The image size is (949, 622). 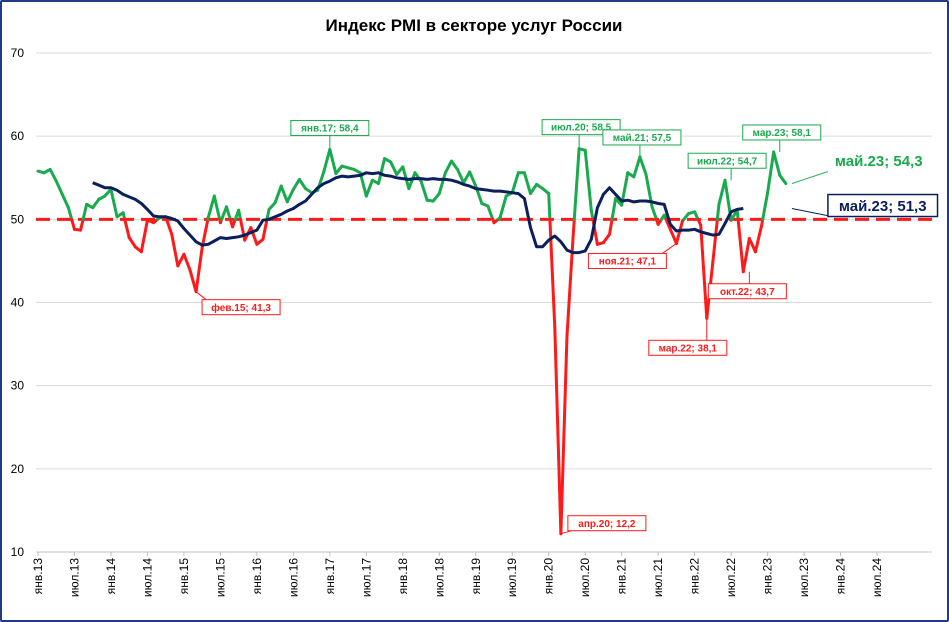 I want to click on annotation-label: апр.20; 12,2, so click(x=607, y=524).